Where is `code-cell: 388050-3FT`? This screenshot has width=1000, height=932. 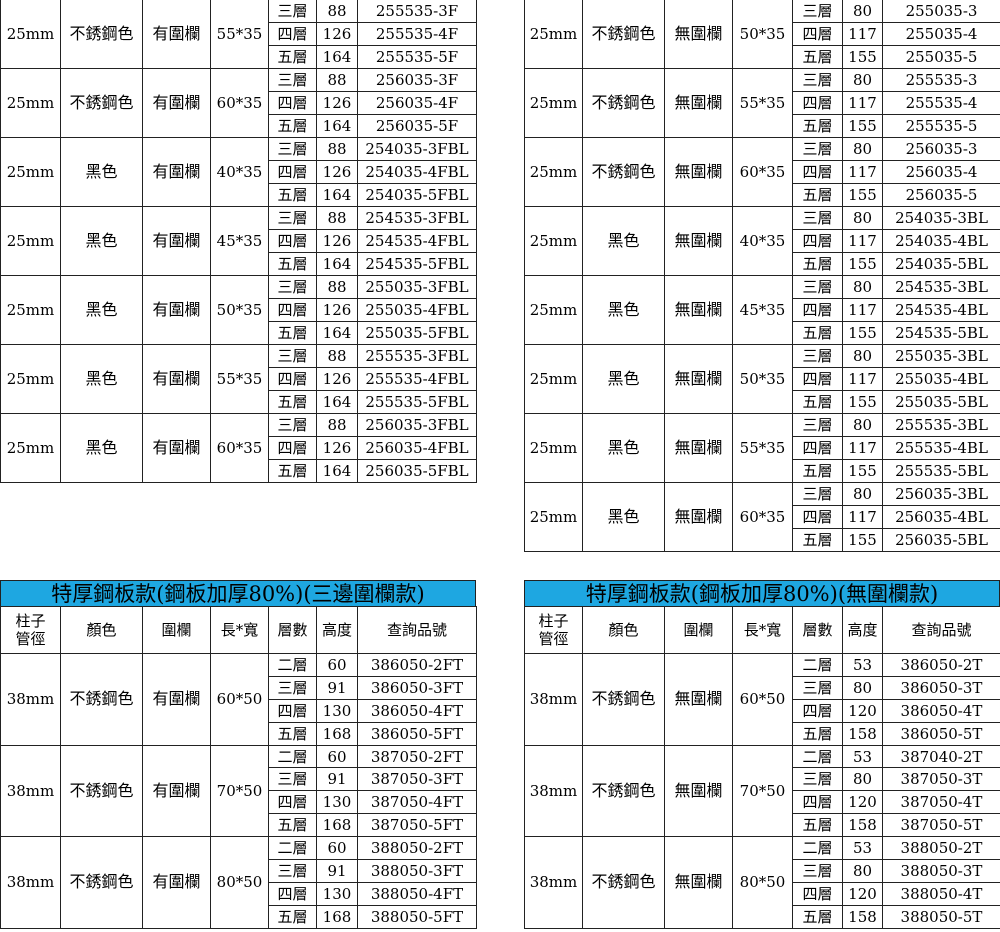 code-cell: 388050-3FT is located at coordinates (417, 871).